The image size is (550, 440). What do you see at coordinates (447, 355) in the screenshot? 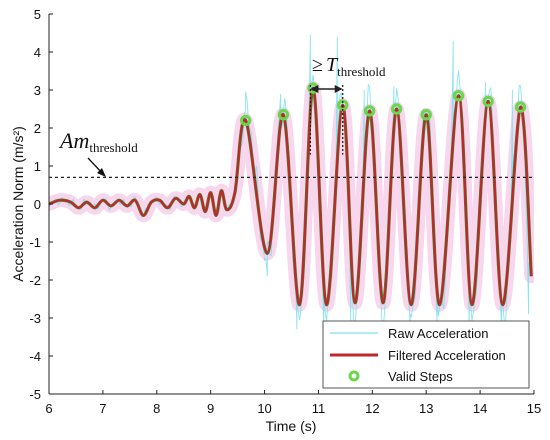
I see `legend-filtered-label: Filtered Acceleration` at bounding box center [447, 355].